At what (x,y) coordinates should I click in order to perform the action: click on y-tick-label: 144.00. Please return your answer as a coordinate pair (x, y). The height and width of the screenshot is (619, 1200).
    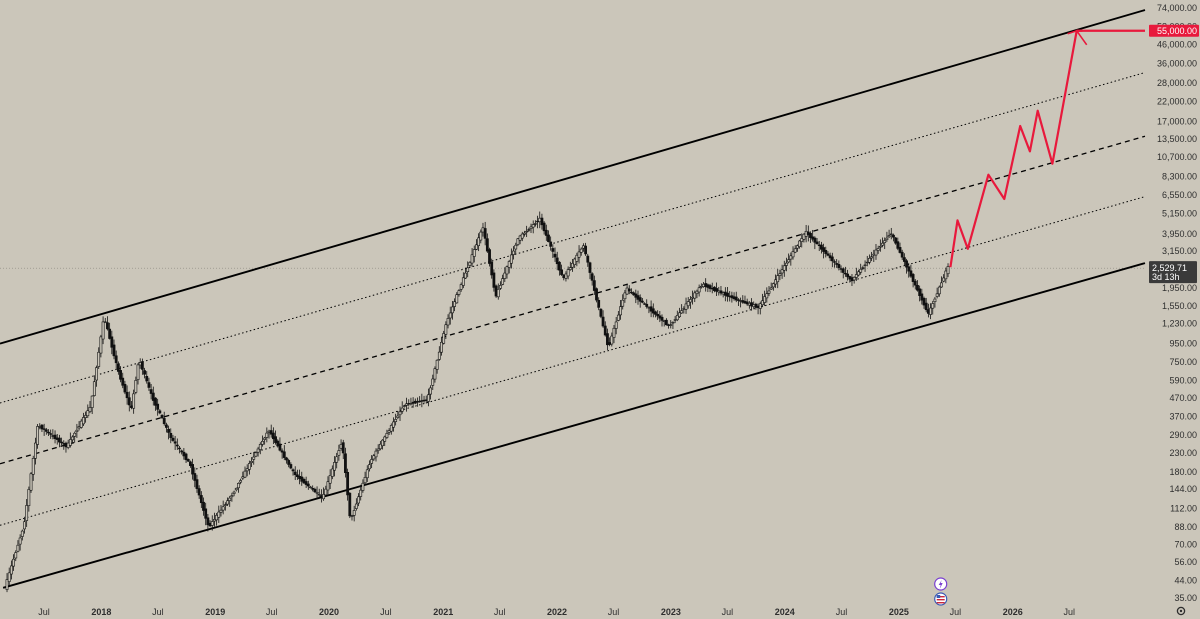
    Looking at the image, I should click on (1183, 489).